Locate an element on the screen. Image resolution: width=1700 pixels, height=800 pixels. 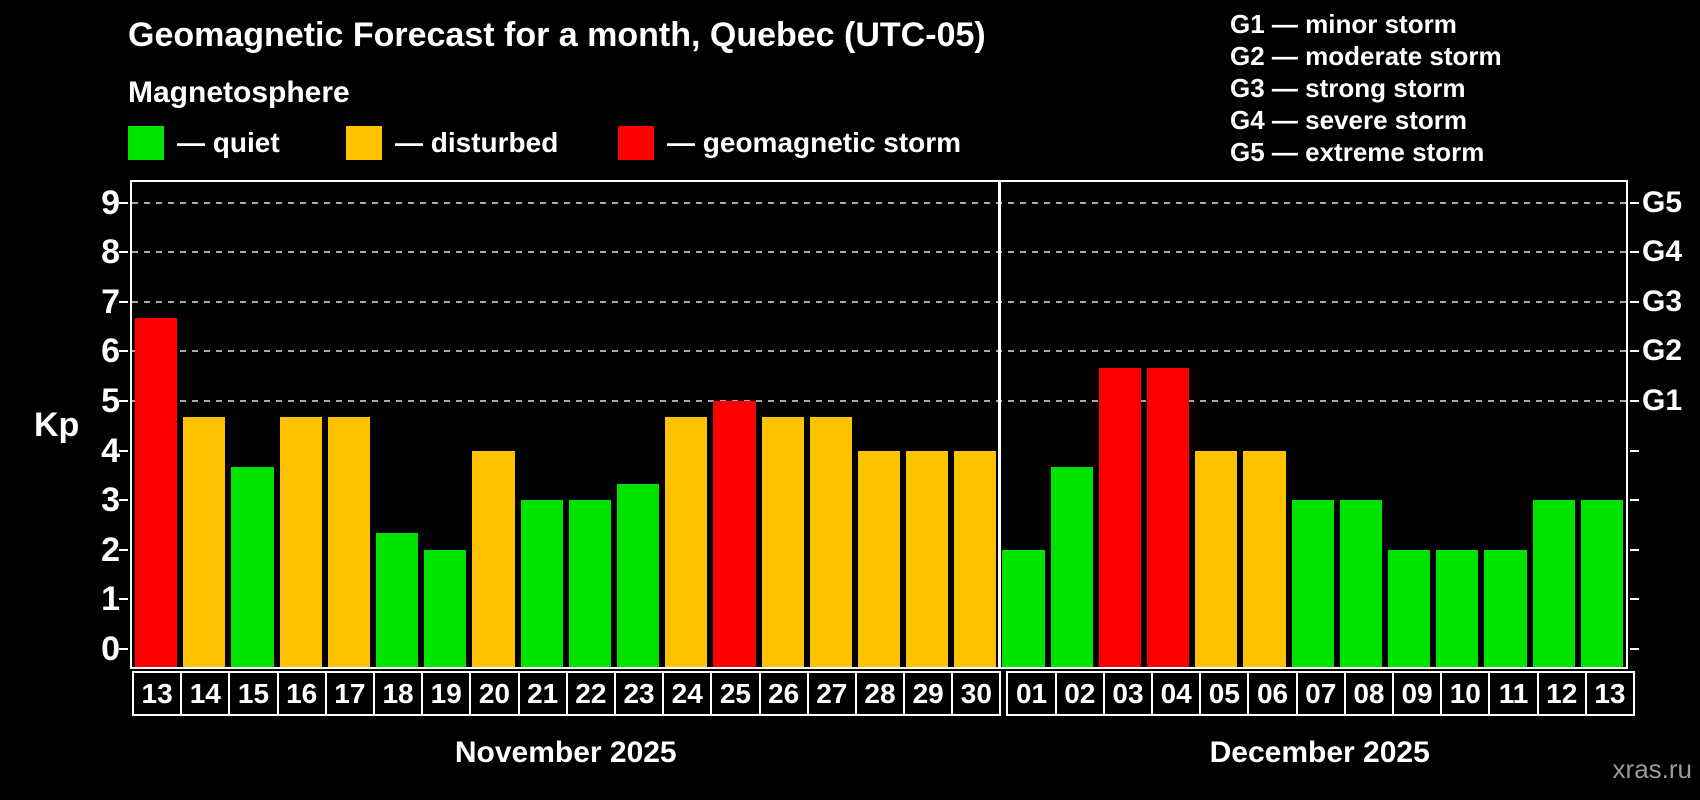
y-axis-label-5: 5 is located at coordinates (110, 401).